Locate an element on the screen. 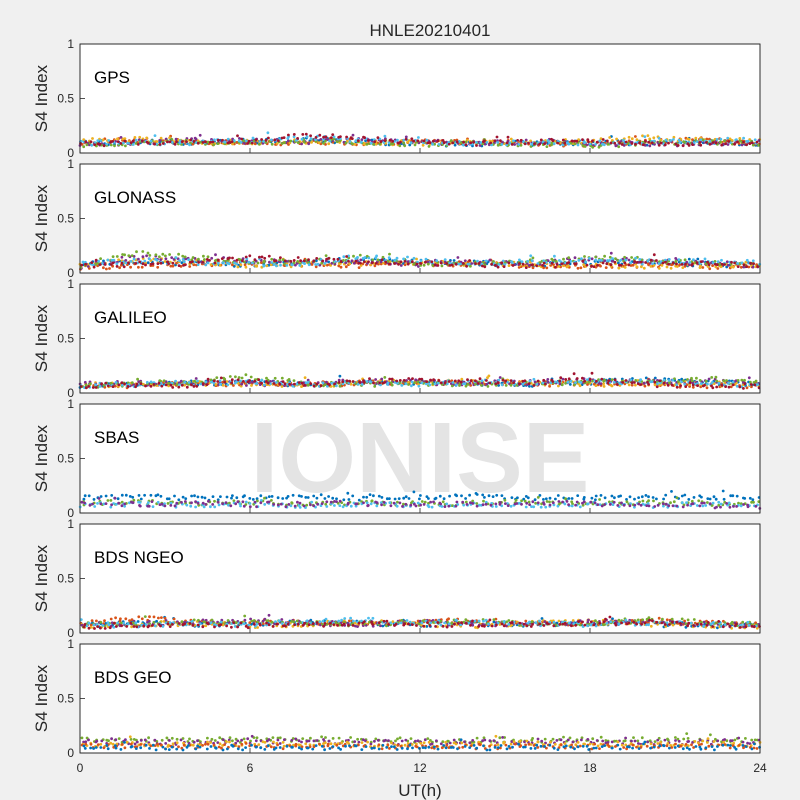  y-axis-label: S4 Index is located at coordinates (41, 458).